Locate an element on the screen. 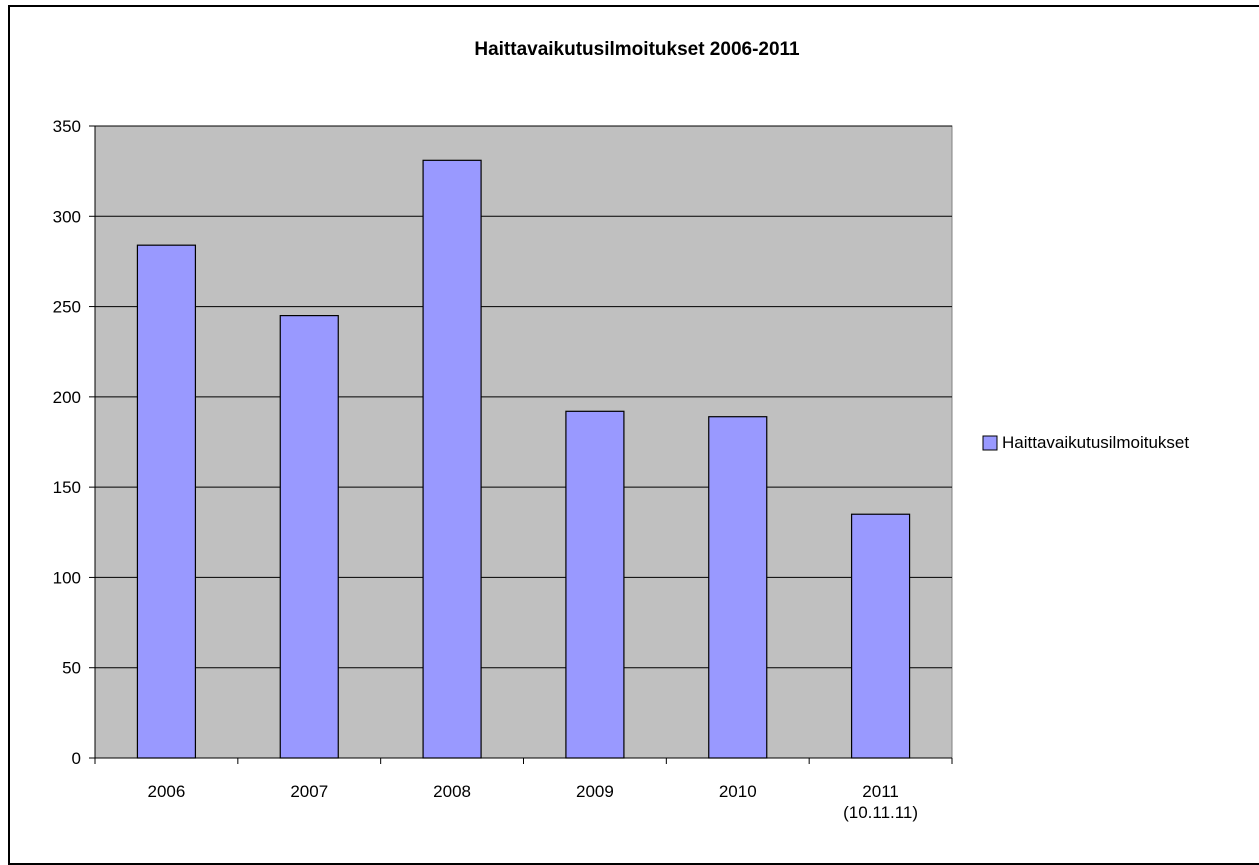 The width and height of the screenshot is (1259, 865). bar-2009 is located at coordinates (595, 584).